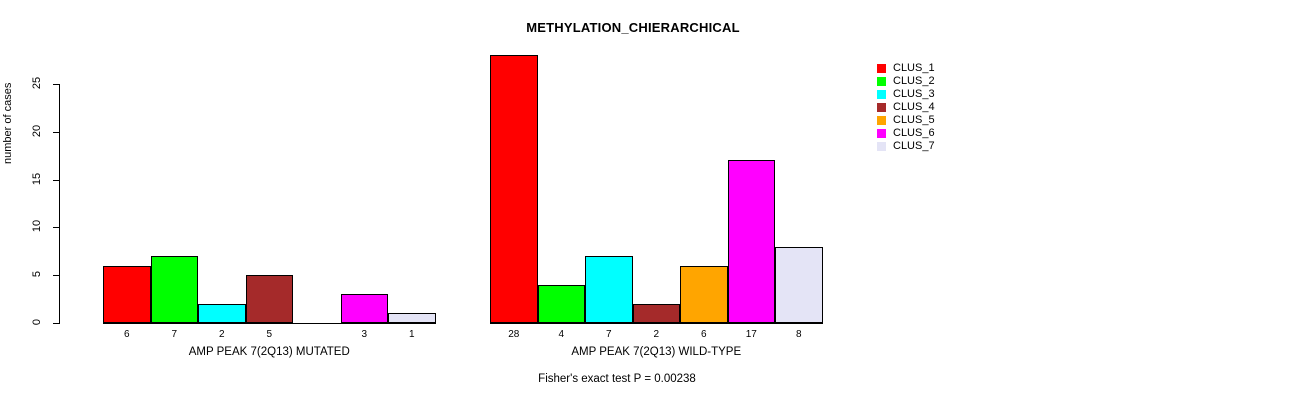 The width and height of the screenshot is (1290, 400). I want to click on chart-title: METHYLATION_CHIERARCHICAL, so click(645, 27).